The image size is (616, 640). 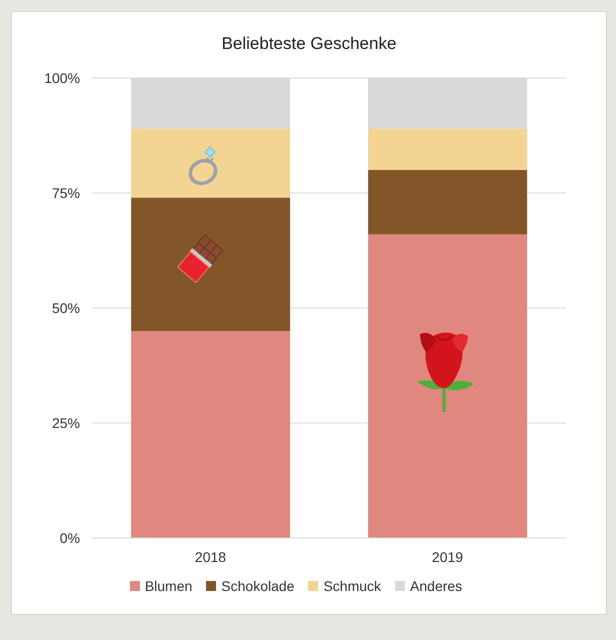 I want to click on legend-label: Blumen, so click(x=168, y=586).